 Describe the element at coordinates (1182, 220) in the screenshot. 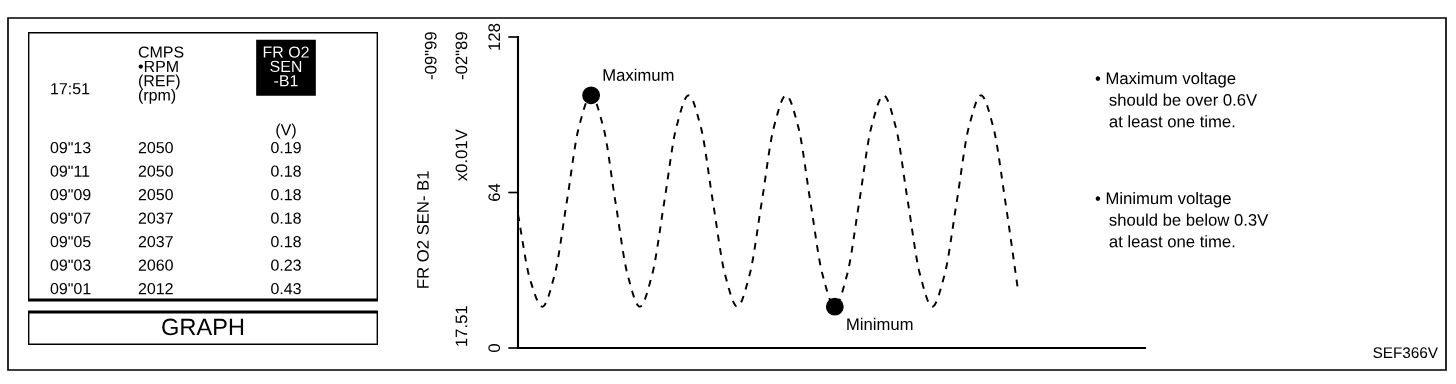

I see `text: • Minimum voltage should be below 0.3V at least one time.` at that location.